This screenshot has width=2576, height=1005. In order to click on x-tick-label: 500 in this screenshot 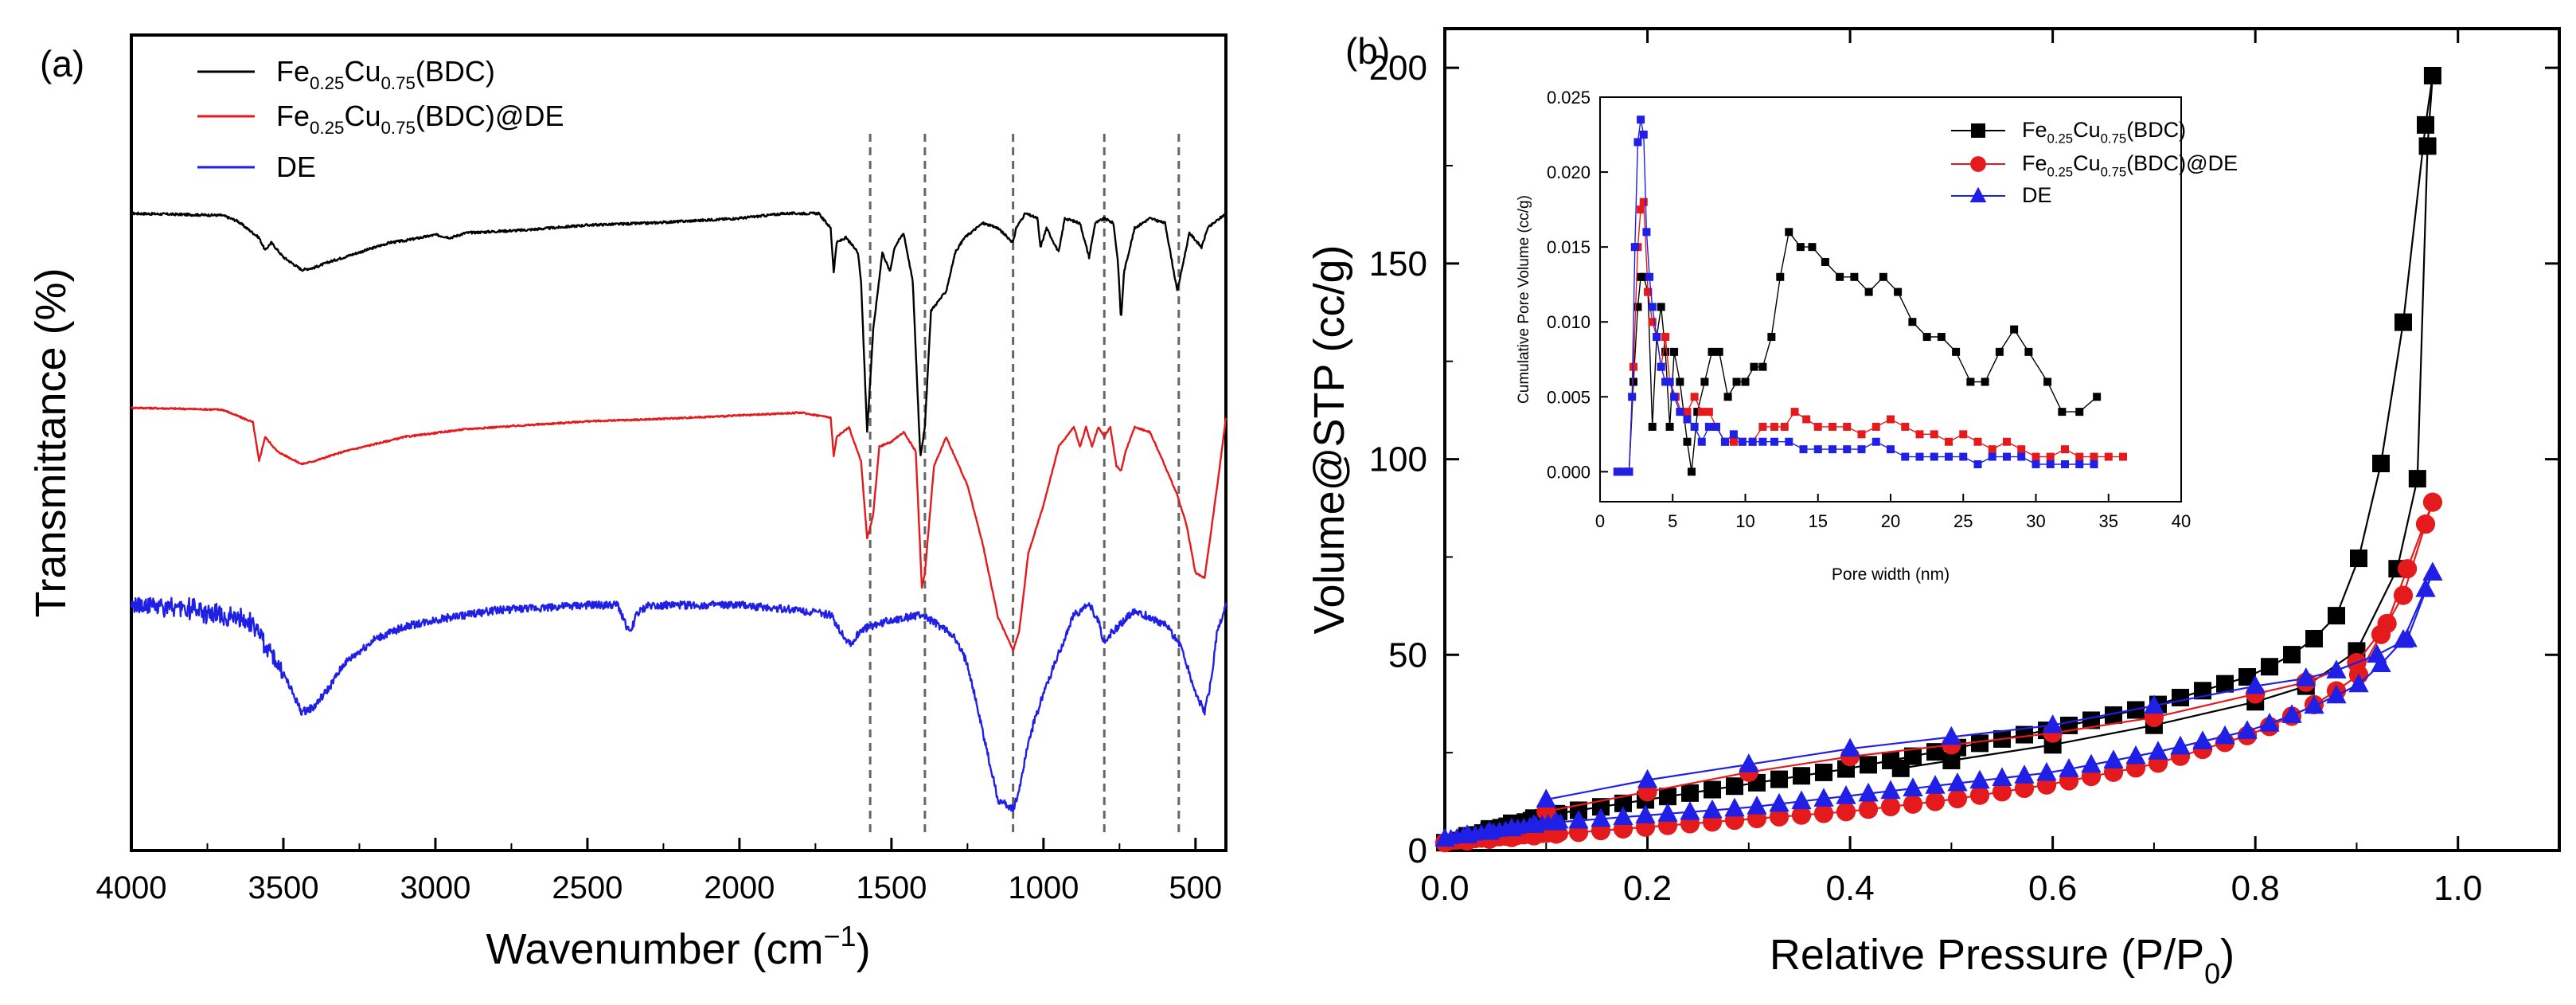, I will do `click(1195, 887)`.